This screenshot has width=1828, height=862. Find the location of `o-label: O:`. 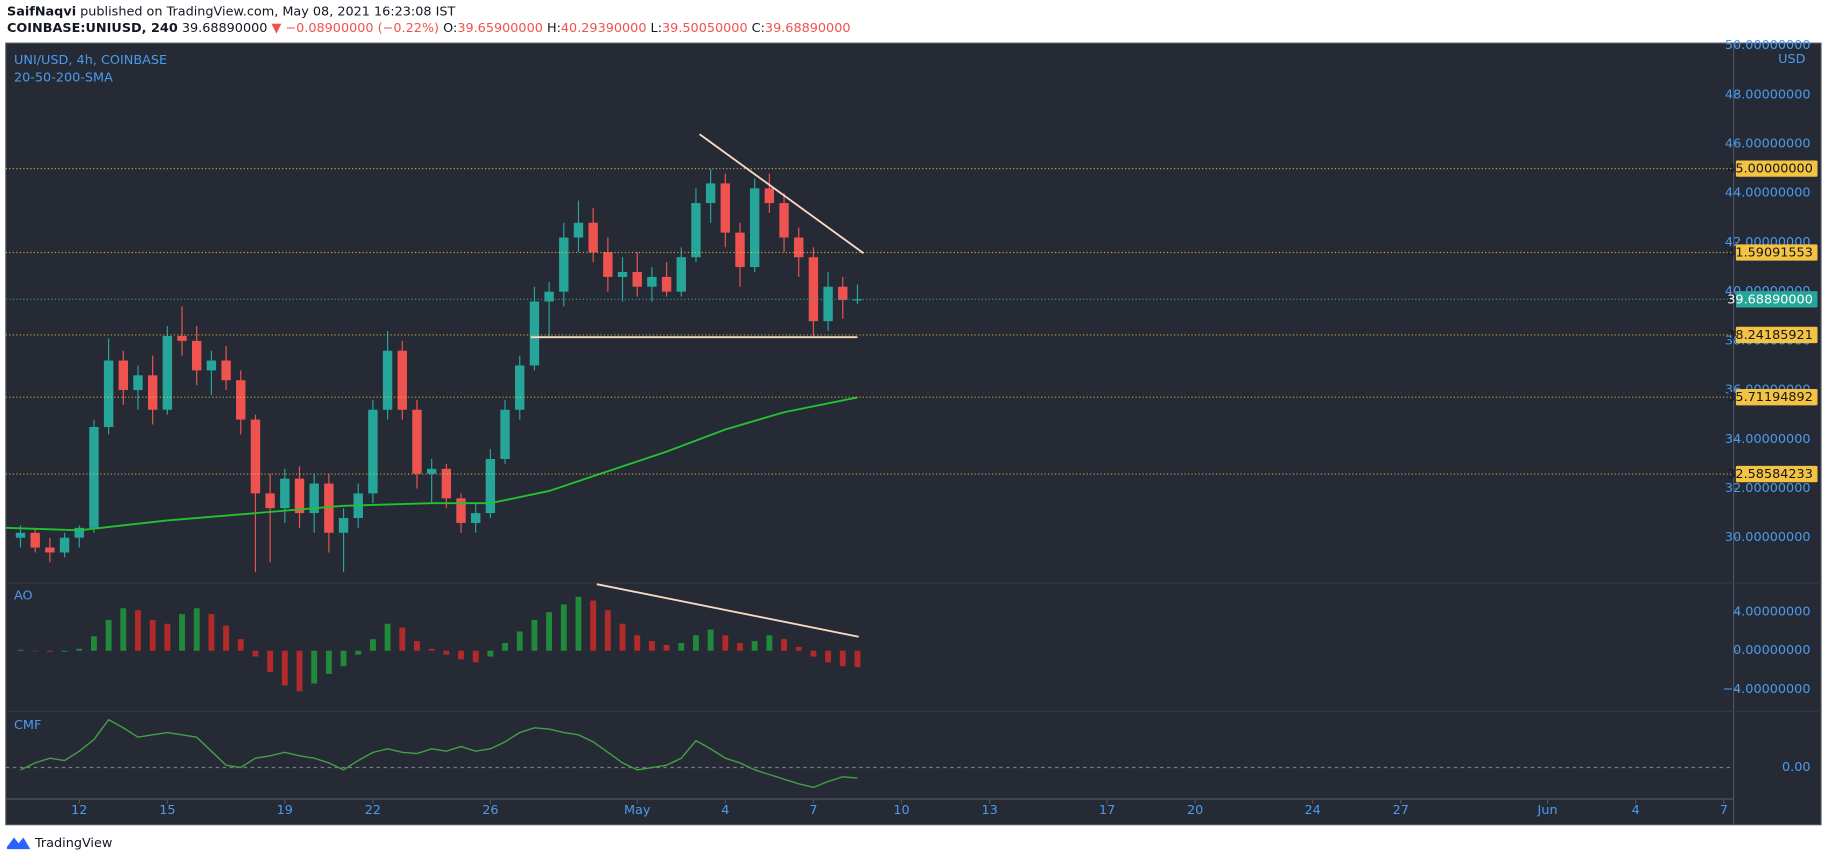

o-label: O: is located at coordinates (450, 27).